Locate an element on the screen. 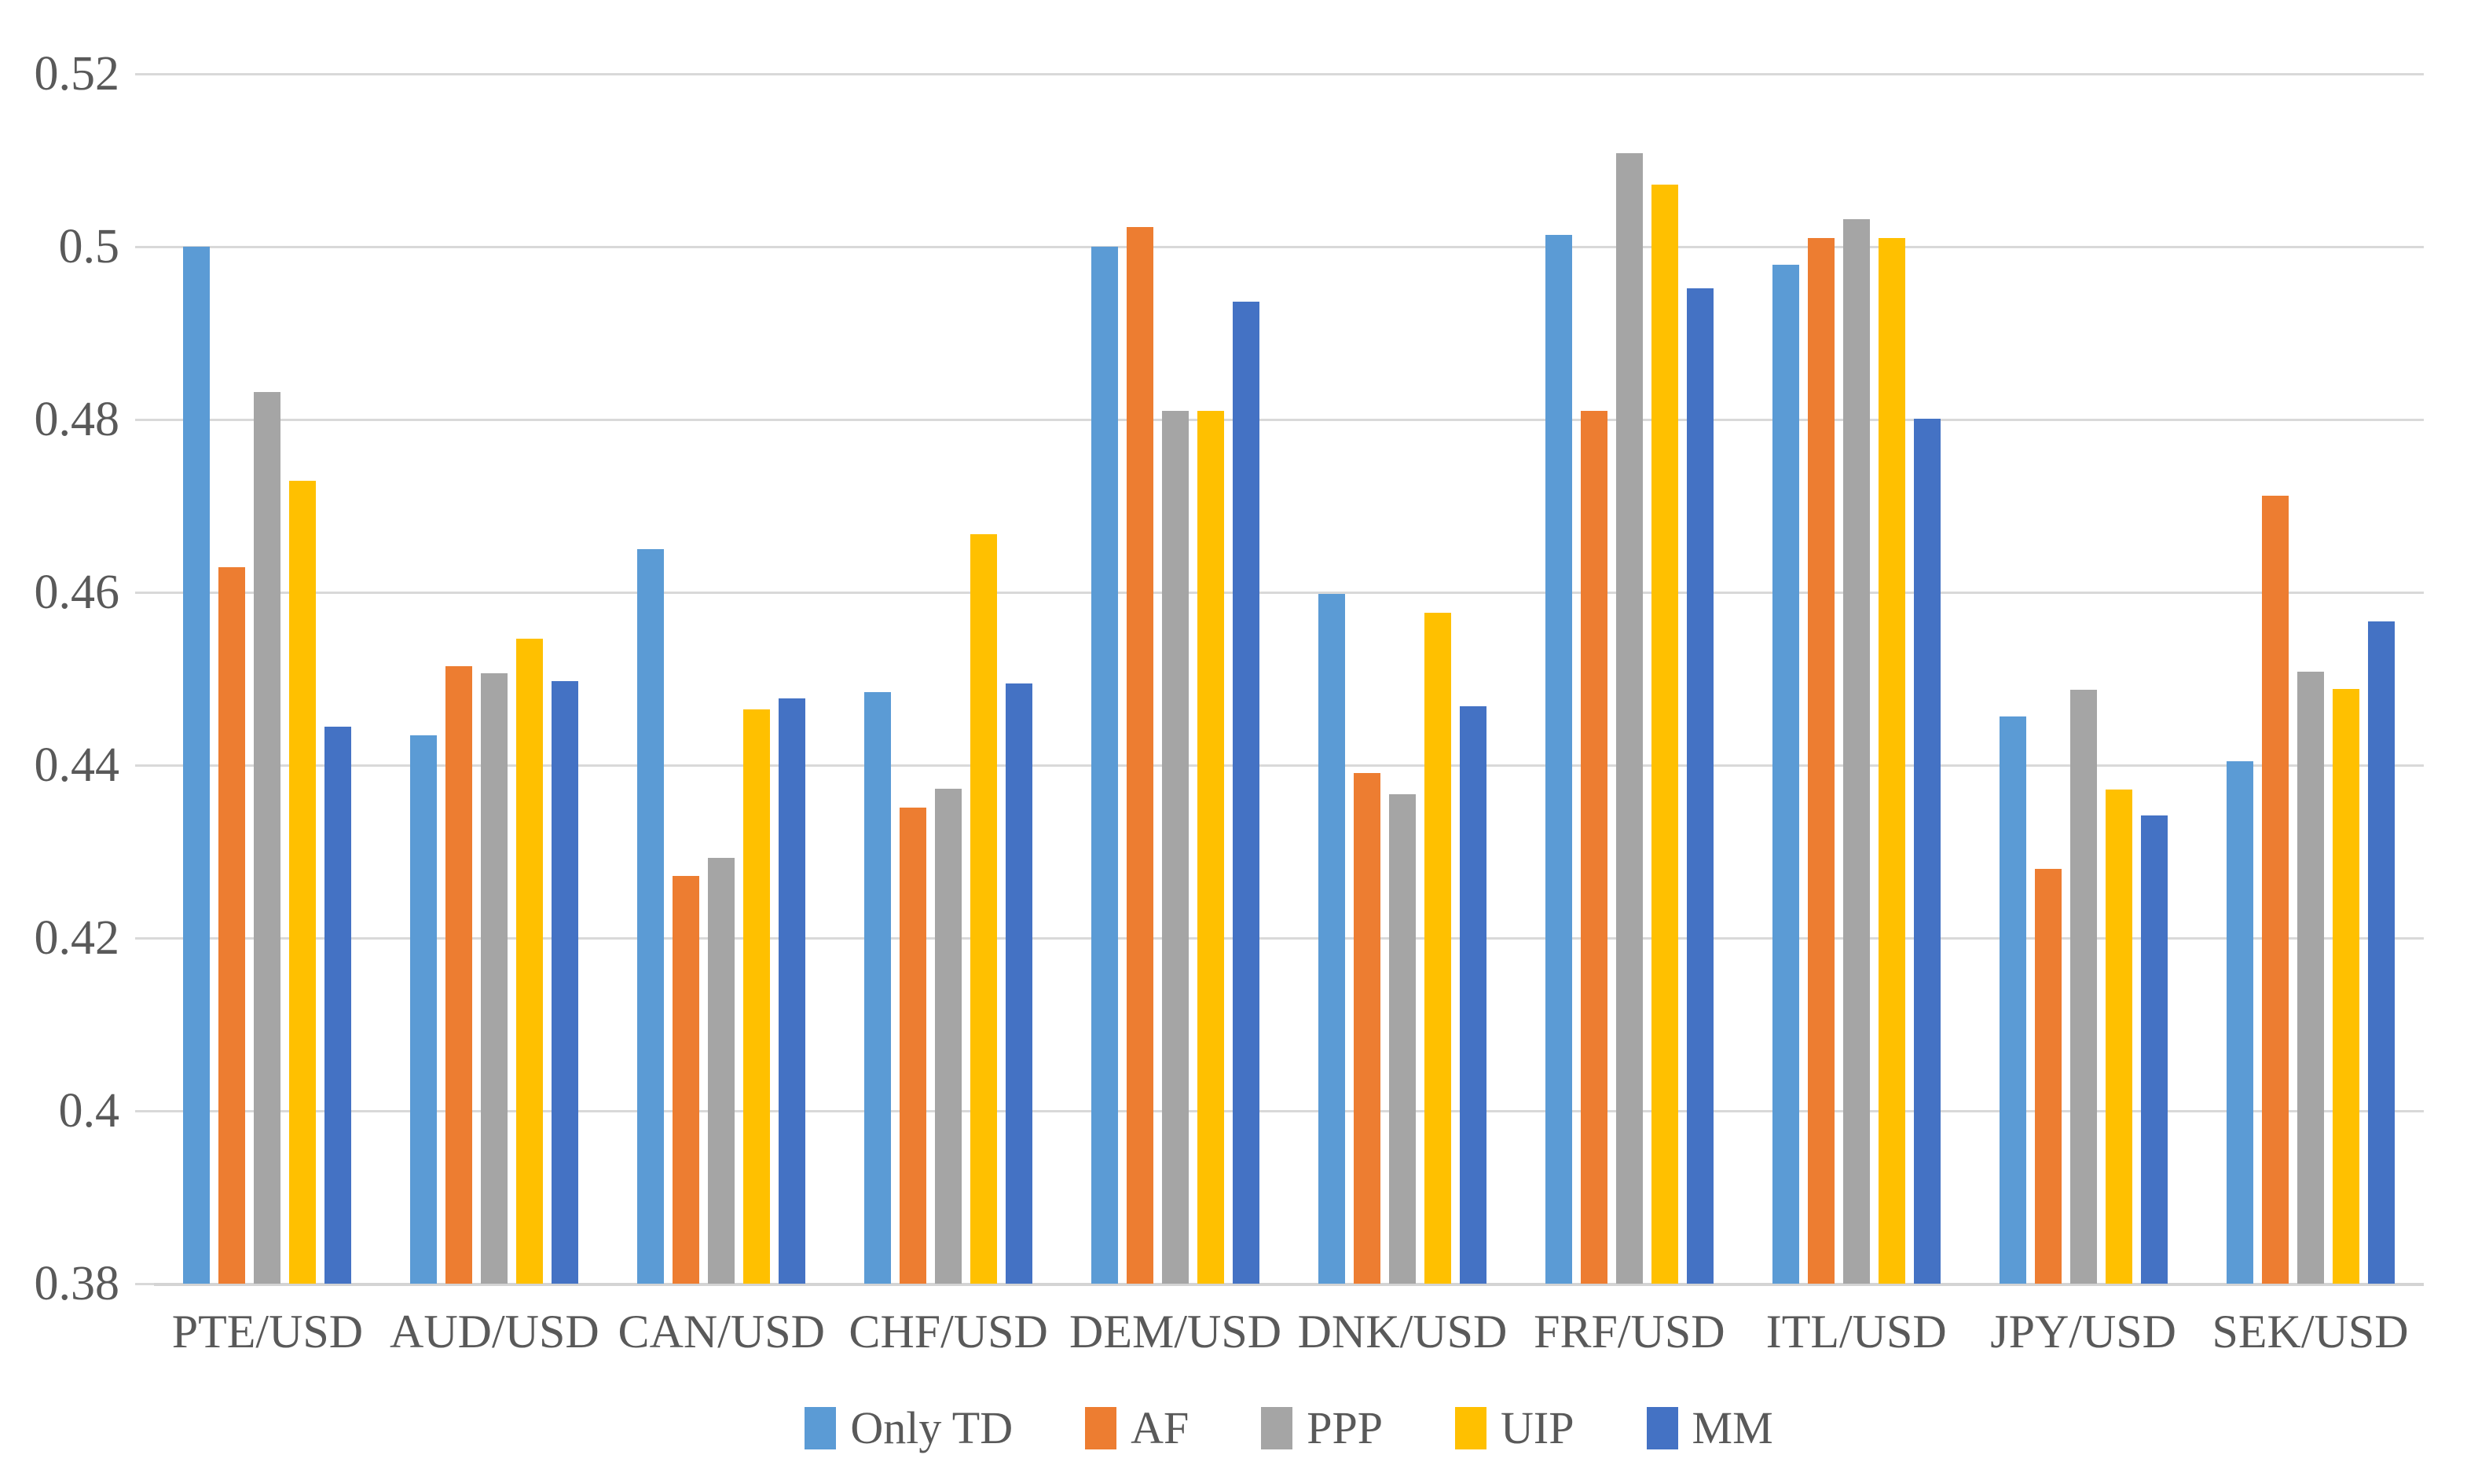 This screenshot has width=2478, height=1484. bar-group-dem is located at coordinates (1175, 679).